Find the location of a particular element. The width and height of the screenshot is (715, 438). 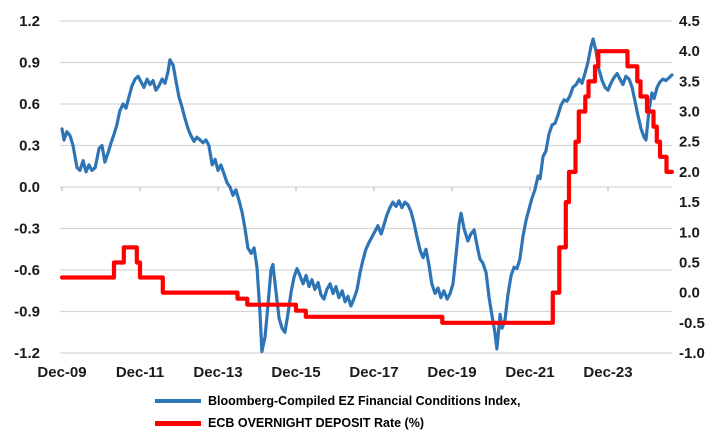

x-axis-label: Dec-21 is located at coordinates (529, 372).